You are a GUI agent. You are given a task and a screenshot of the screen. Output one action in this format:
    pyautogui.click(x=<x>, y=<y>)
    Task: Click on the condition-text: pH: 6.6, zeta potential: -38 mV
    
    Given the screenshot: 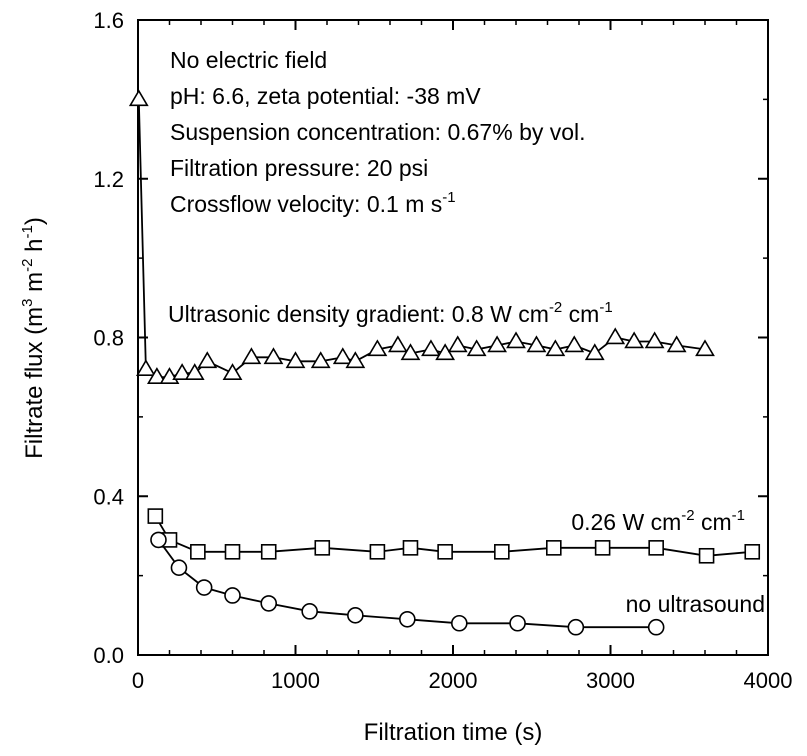 What is the action you would take?
    pyautogui.click(x=325, y=96)
    